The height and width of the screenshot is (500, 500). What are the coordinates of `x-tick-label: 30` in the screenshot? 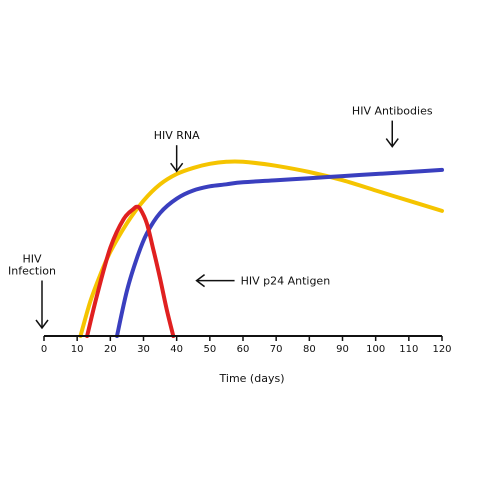 It's located at (143, 349).